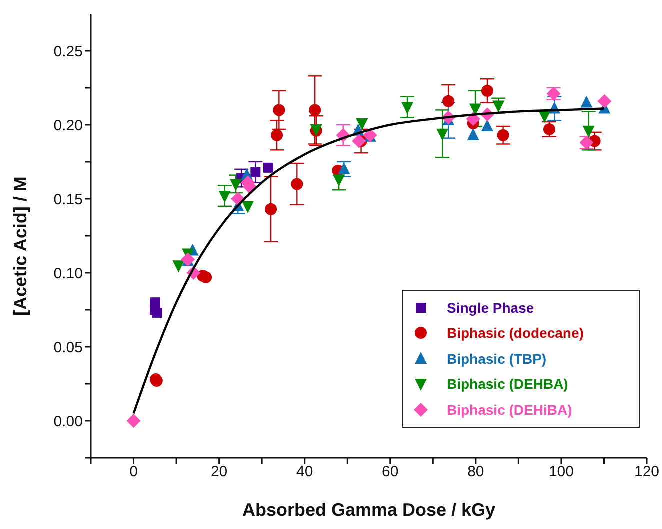  I want to click on x-tick-label: 60, so click(390, 472).